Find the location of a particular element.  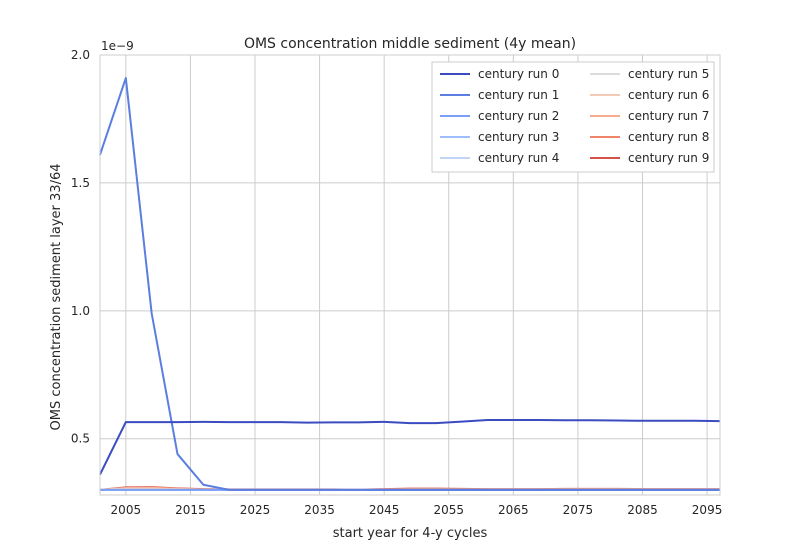

legend-box is located at coordinates (573, 117).